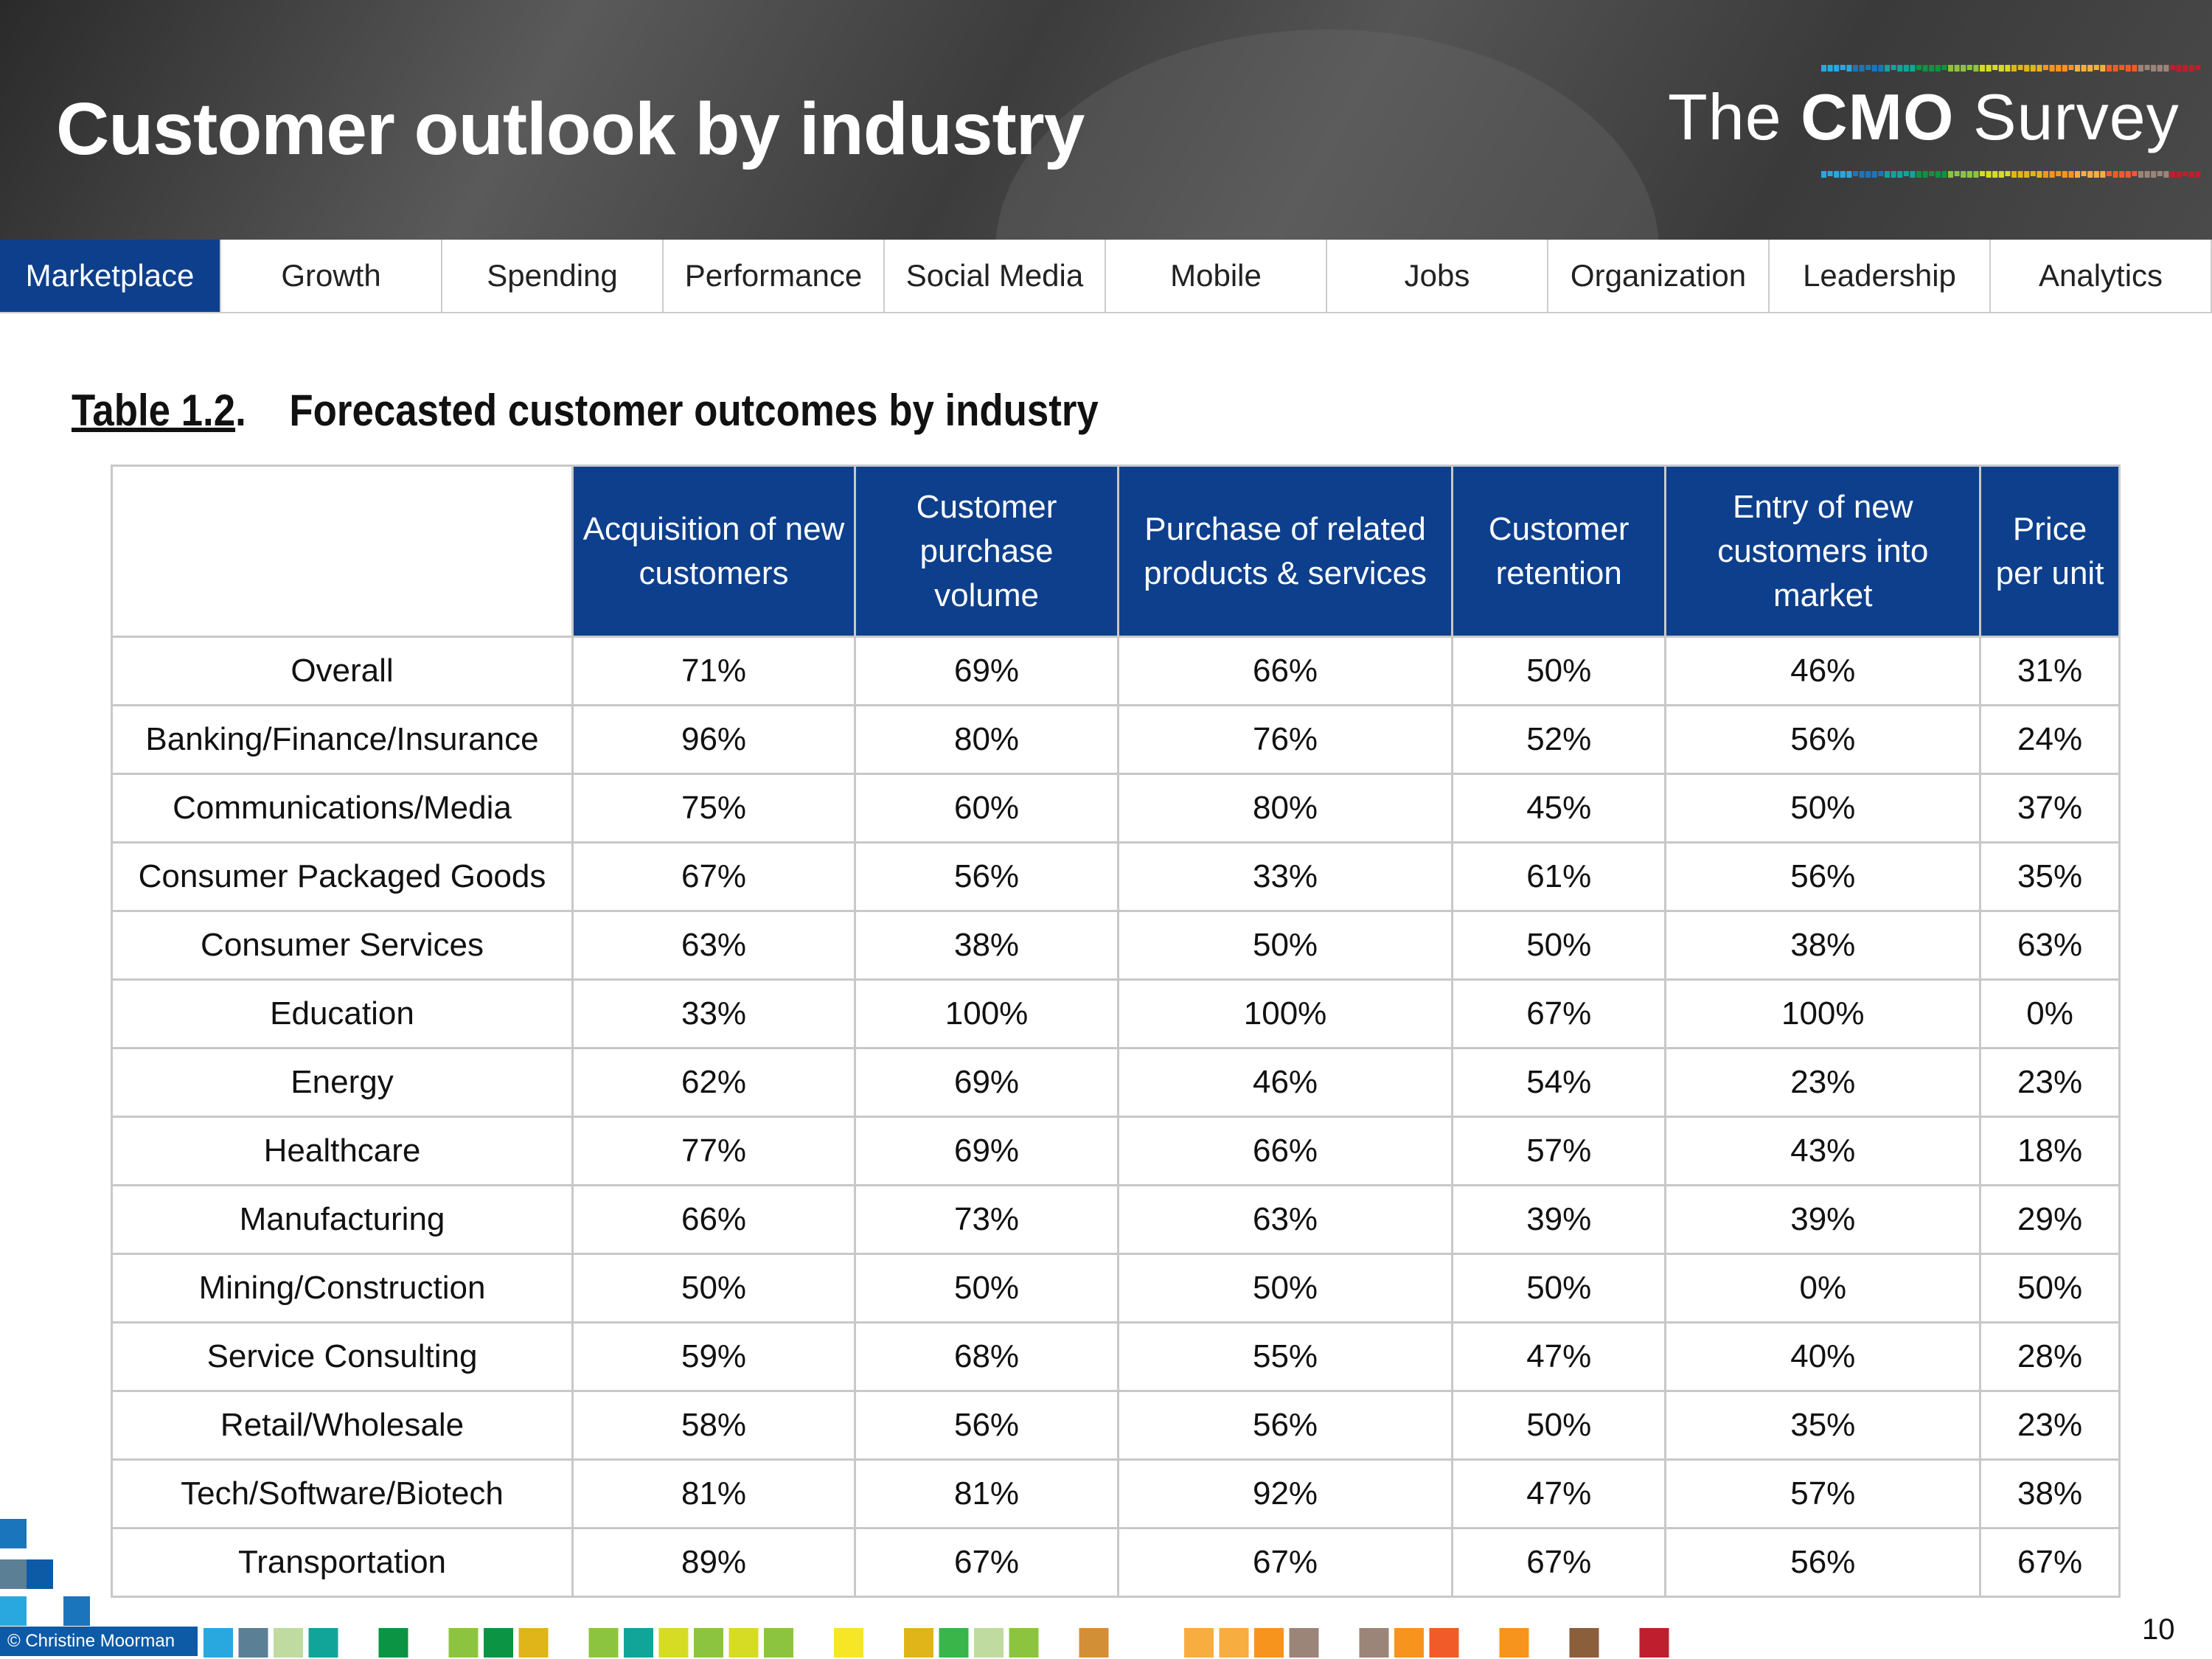 Image resolution: width=2212 pixels, height=1659 pixels. What do you see at coordinates (1285, 1493) in the screenshot?
I see `value-cell: 92%` at bounding box center [1285, 1493].